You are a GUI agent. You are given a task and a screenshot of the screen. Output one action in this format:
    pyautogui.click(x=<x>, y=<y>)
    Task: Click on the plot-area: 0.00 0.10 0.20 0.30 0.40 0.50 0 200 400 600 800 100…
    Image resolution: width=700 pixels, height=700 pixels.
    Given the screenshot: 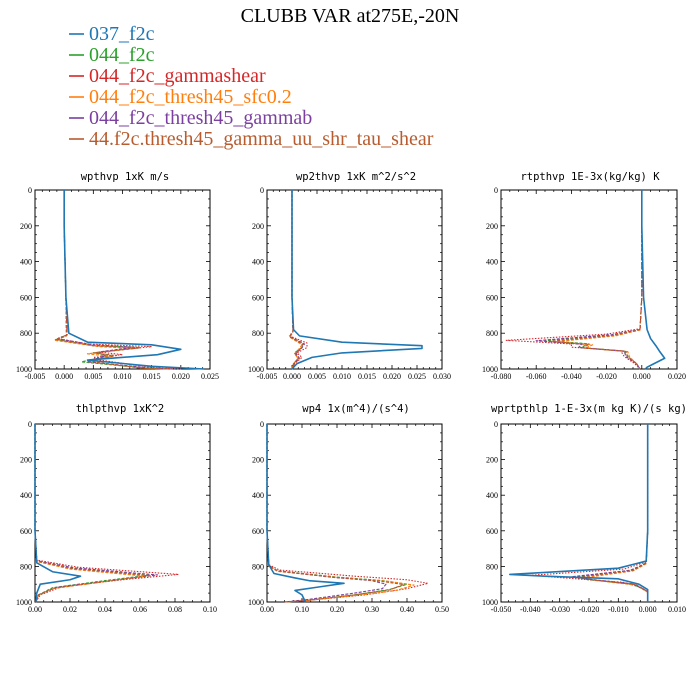 What is the action you would take?
    pyautogui.click(x=348, y=517)
    